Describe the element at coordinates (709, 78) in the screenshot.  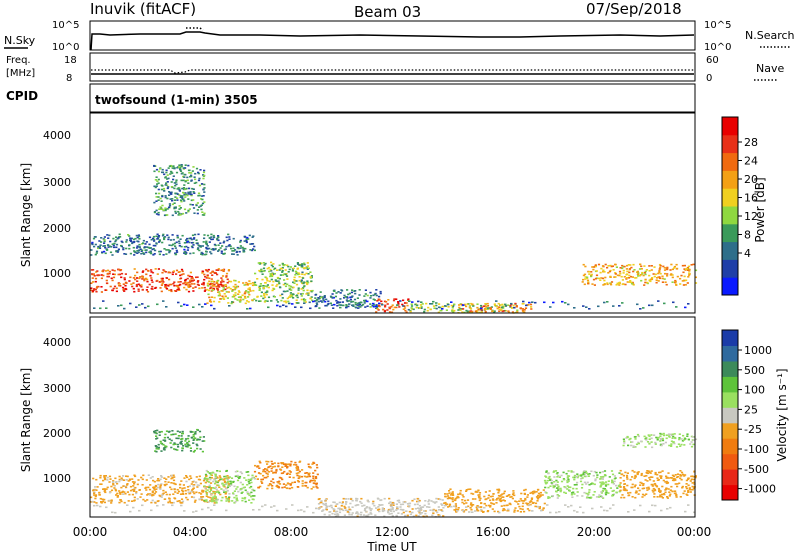
I see `nave-tick-bottom: 0` at that location.